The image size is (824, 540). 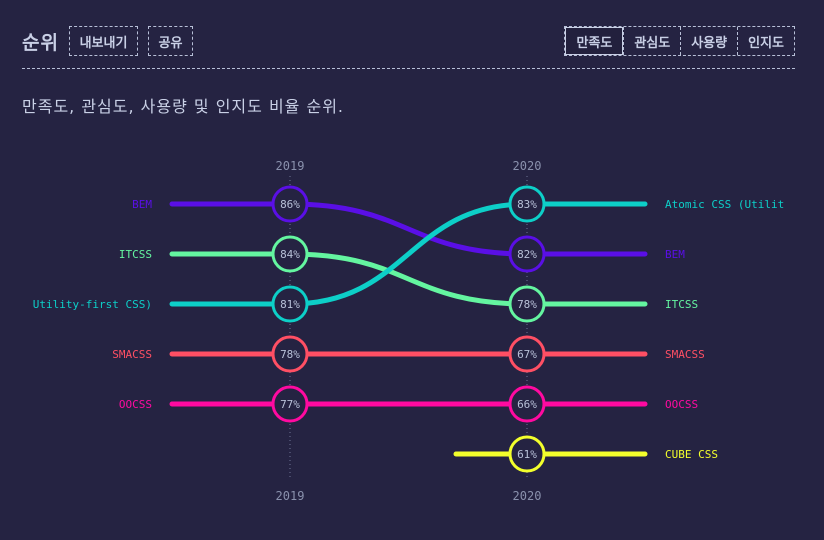 I want to click on value-label-oocss-2019: 77%, so click(x=290, y=404).